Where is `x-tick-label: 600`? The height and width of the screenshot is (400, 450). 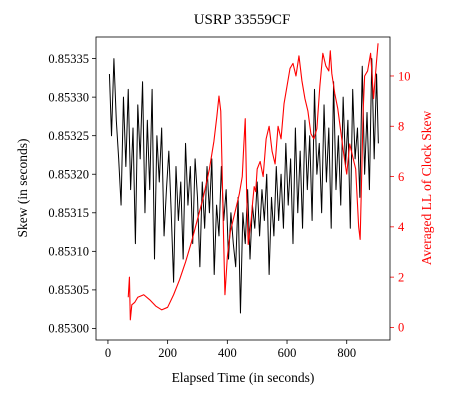 x-tick-label: 600 is located at coordinates (287, 353).